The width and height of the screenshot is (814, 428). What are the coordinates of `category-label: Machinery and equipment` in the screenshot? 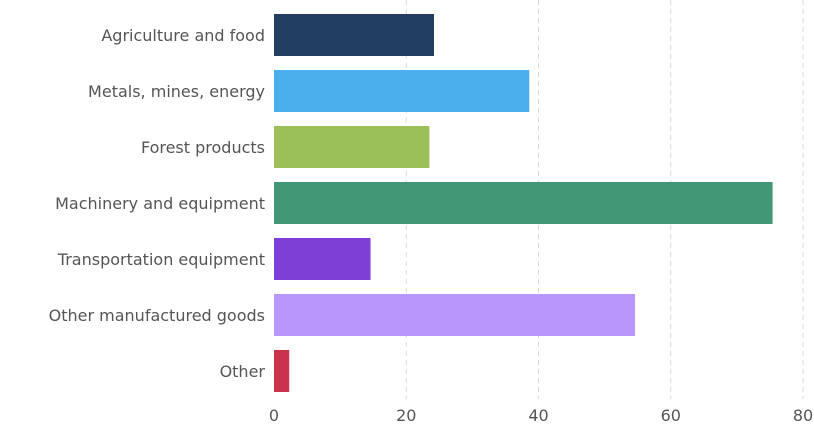 It's located at (160, 203).